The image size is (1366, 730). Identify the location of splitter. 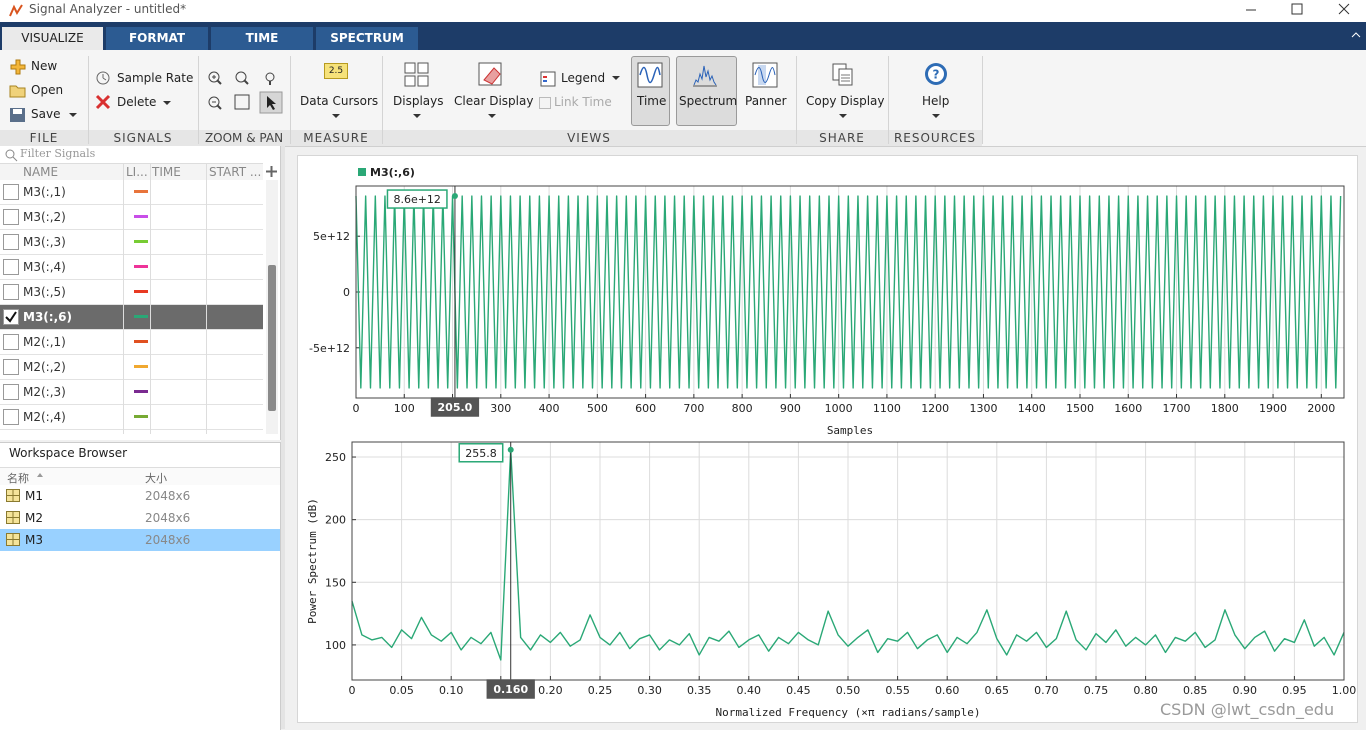
(283, 437).